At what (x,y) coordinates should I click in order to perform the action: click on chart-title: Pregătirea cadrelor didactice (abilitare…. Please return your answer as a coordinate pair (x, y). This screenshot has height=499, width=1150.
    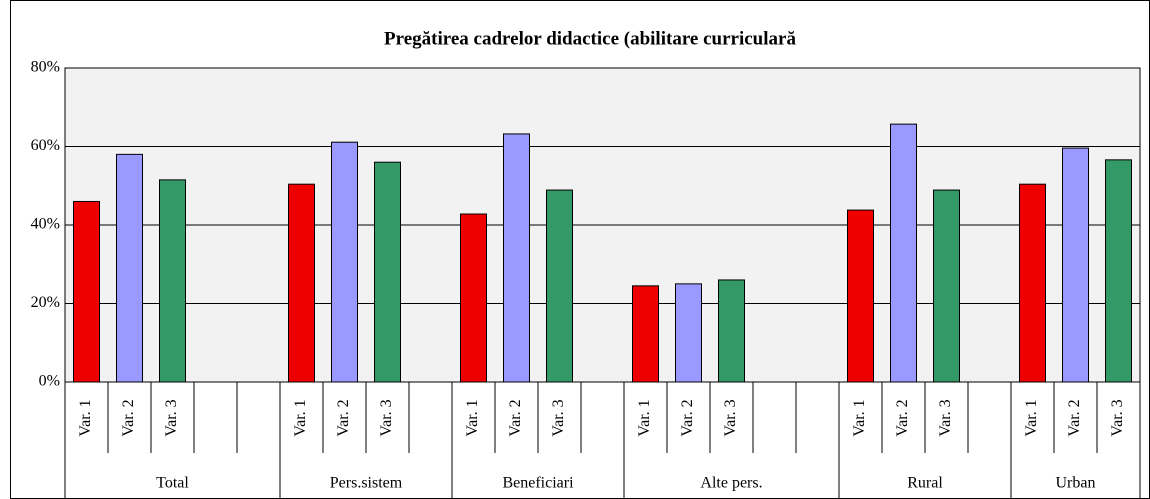
    Looking at the image, I should click on (590, 38).